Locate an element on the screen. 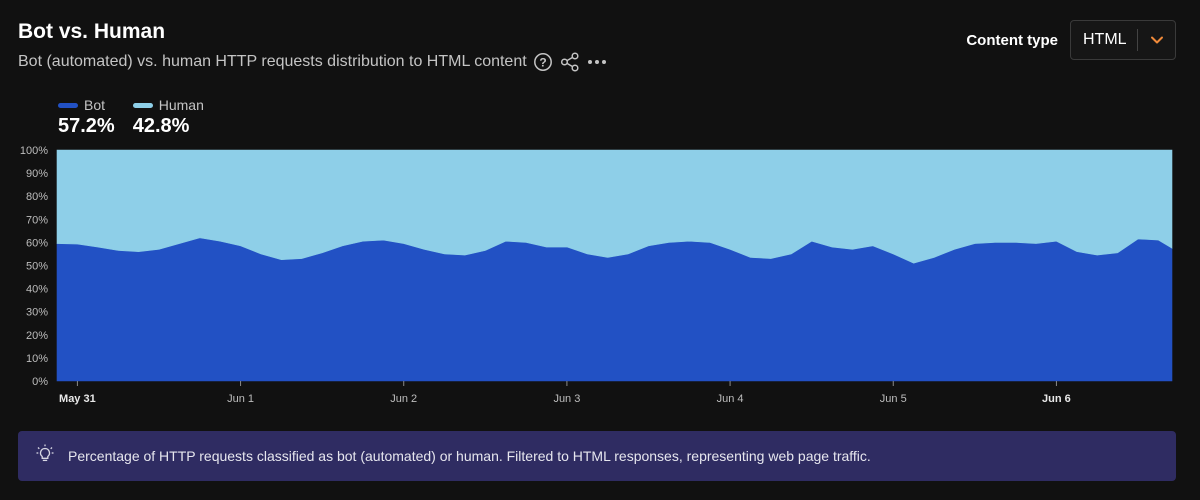 The width and height of the screenshot is (1200, 500). legend-item-human: Human 42.8% is located at coordinates (168, 117).